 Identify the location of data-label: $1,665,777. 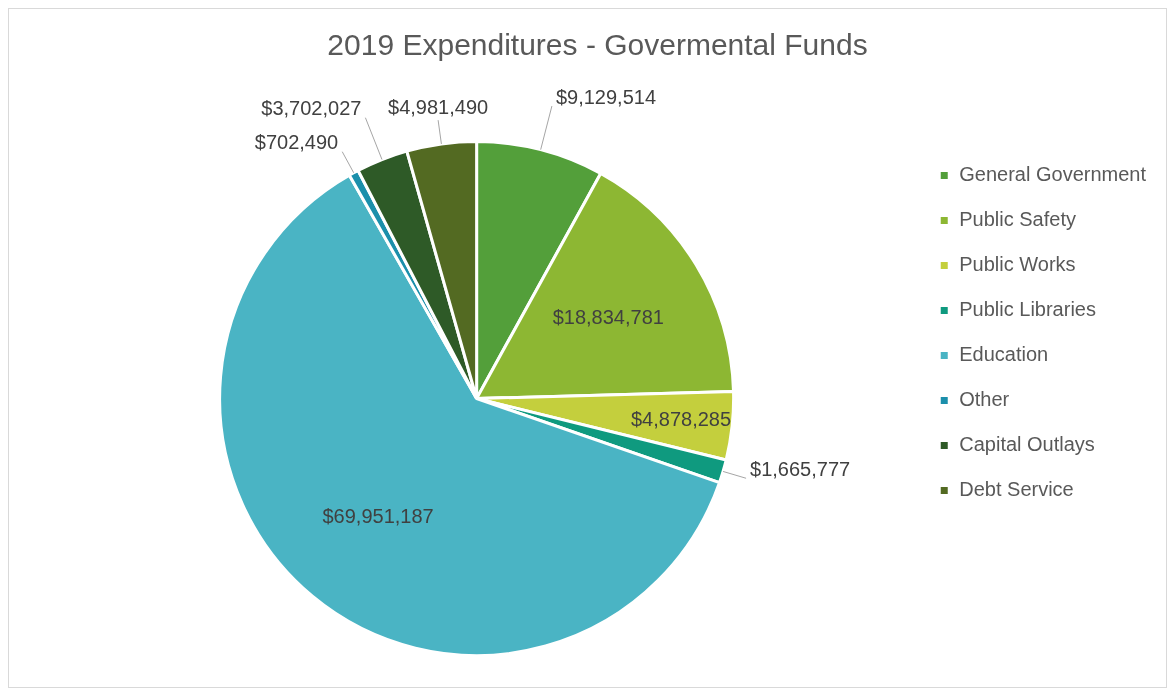
(800, 468).